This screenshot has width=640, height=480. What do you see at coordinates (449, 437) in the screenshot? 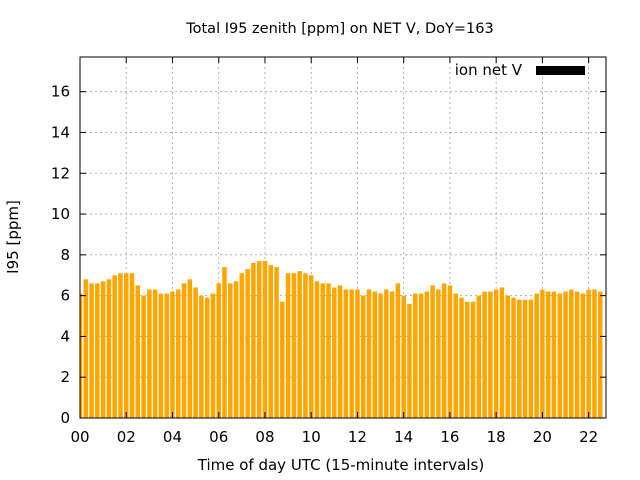
I see `x-tick-label: 16` at bounding box center [449, 437].